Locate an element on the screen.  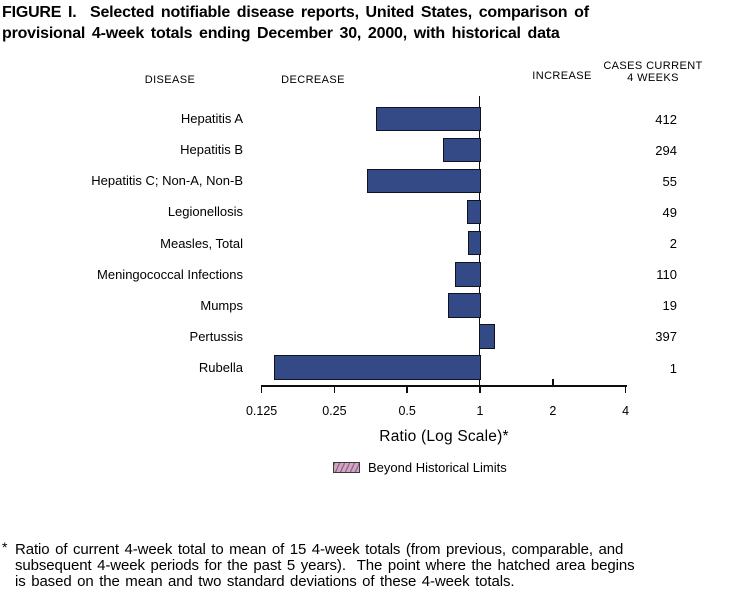
x-axis-tick-label: 0.125 is located at coordinates (261, 411).